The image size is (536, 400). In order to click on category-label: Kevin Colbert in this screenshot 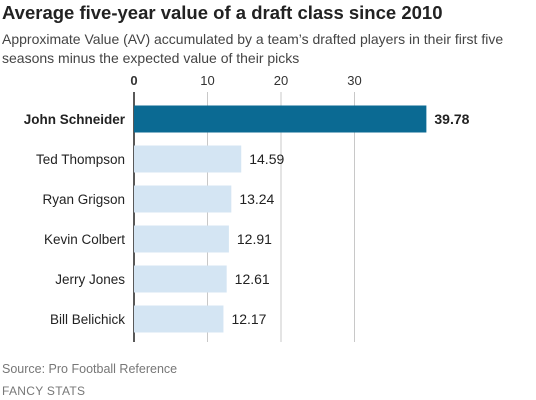, I will do `click(84, 239)`.